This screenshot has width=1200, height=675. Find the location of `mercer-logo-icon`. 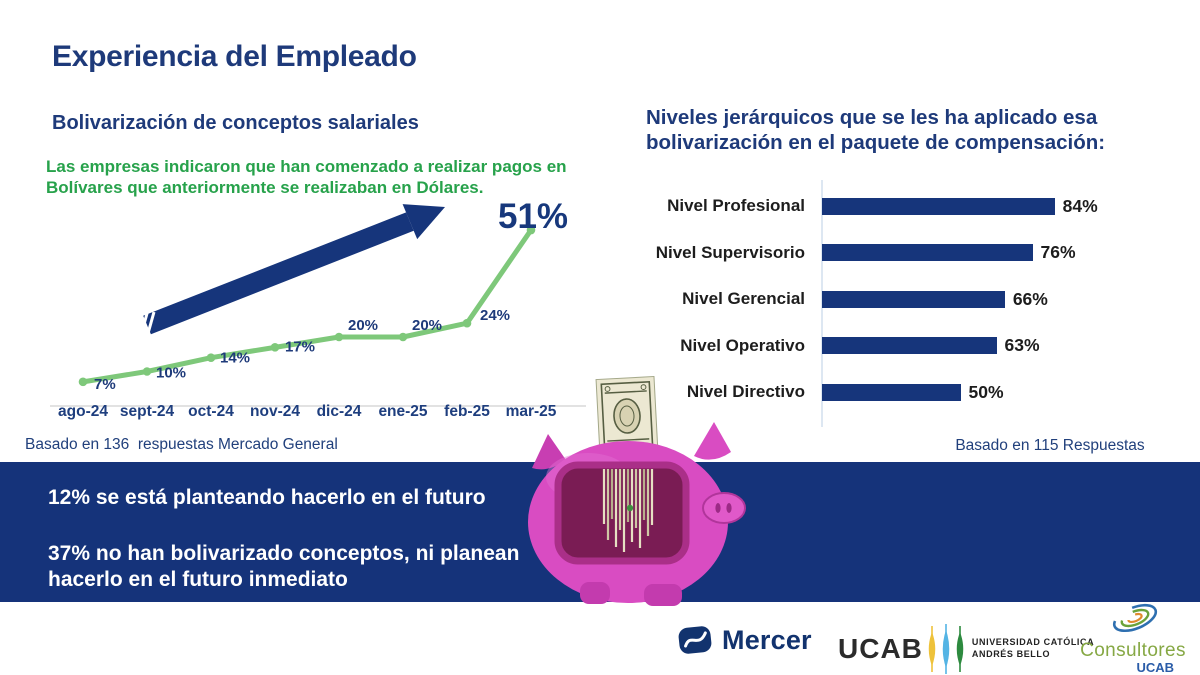

mercer-logo-icon is located at coordinates (695, 640).